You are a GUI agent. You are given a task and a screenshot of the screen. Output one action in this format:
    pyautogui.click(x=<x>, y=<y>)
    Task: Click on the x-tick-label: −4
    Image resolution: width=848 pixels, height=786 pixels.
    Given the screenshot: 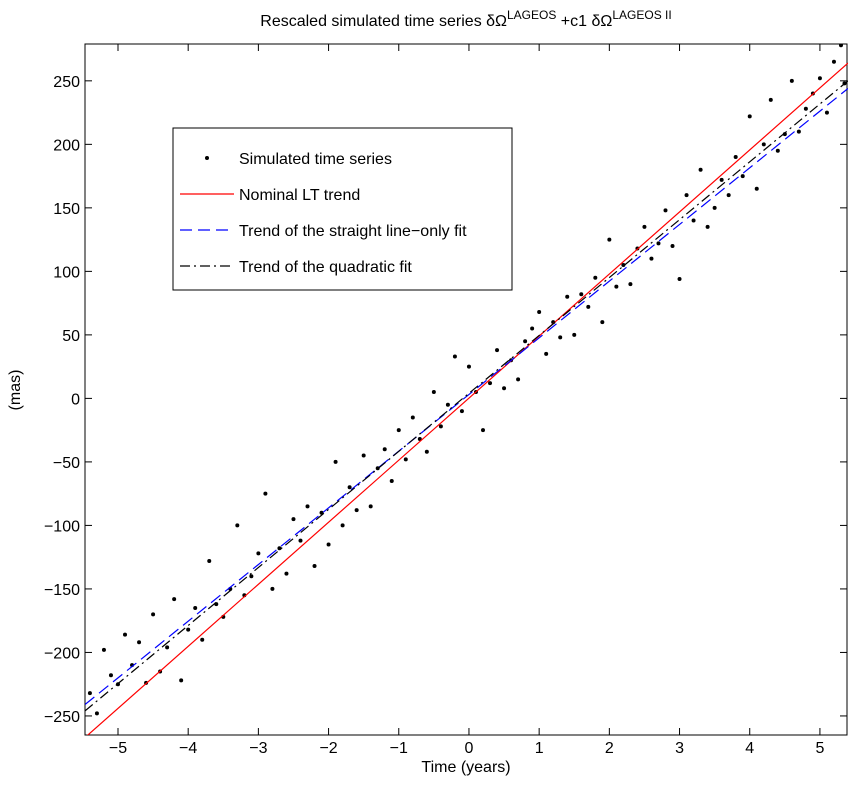 What is the action you would take?
    pyautogui.click(x=188, y=748)
    